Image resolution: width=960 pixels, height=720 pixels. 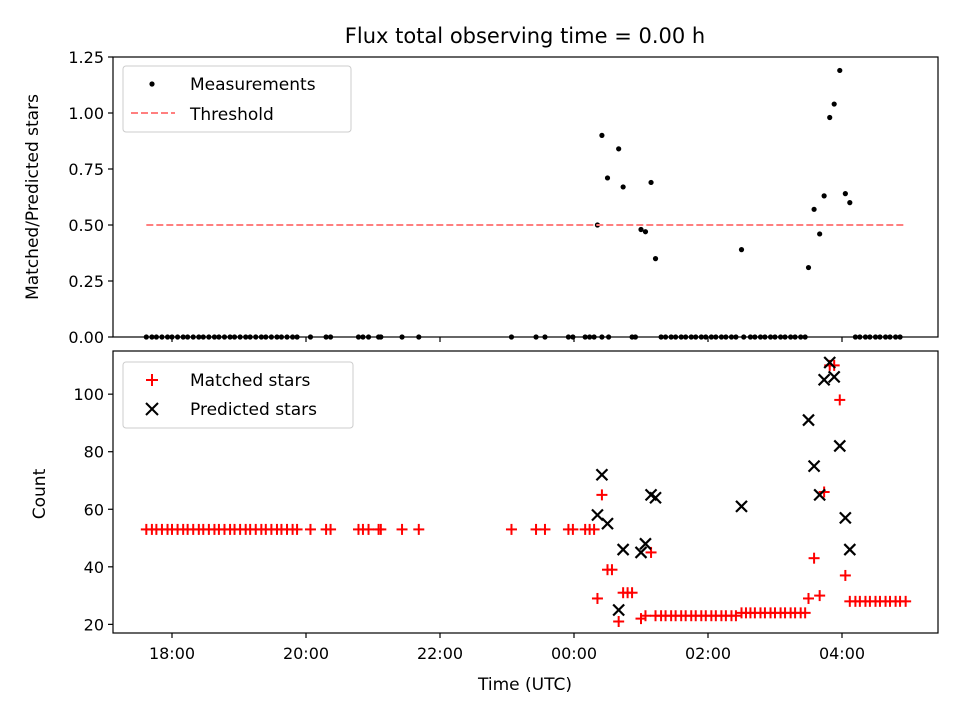 What do you see at coordinates (152, 84) in the screenshot?
I see `legend-measurements-marker` at bounding box center [152, 84].